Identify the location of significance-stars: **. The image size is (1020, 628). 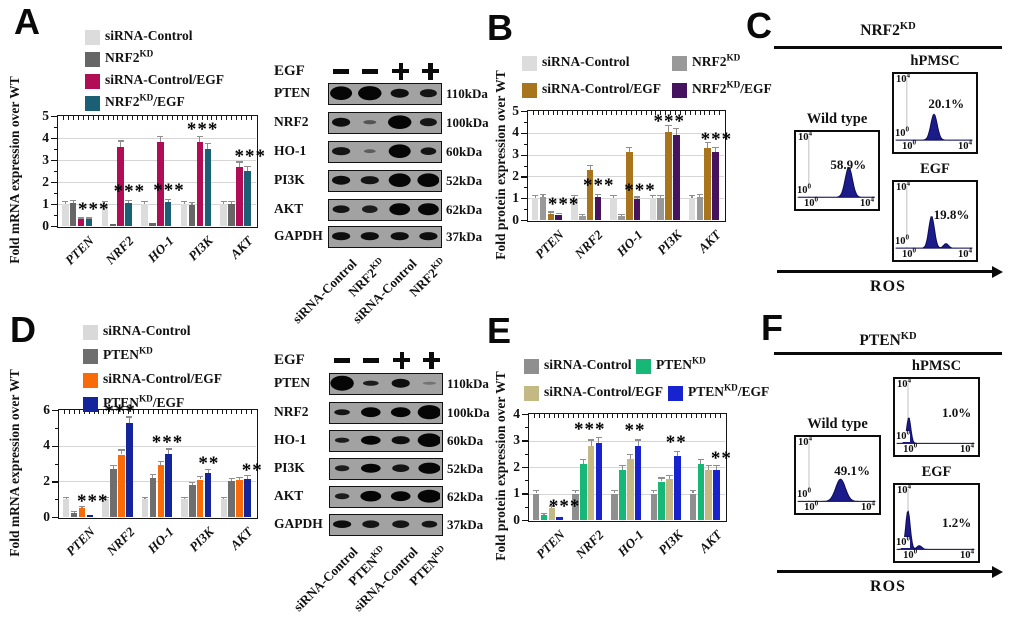
(635, 431).